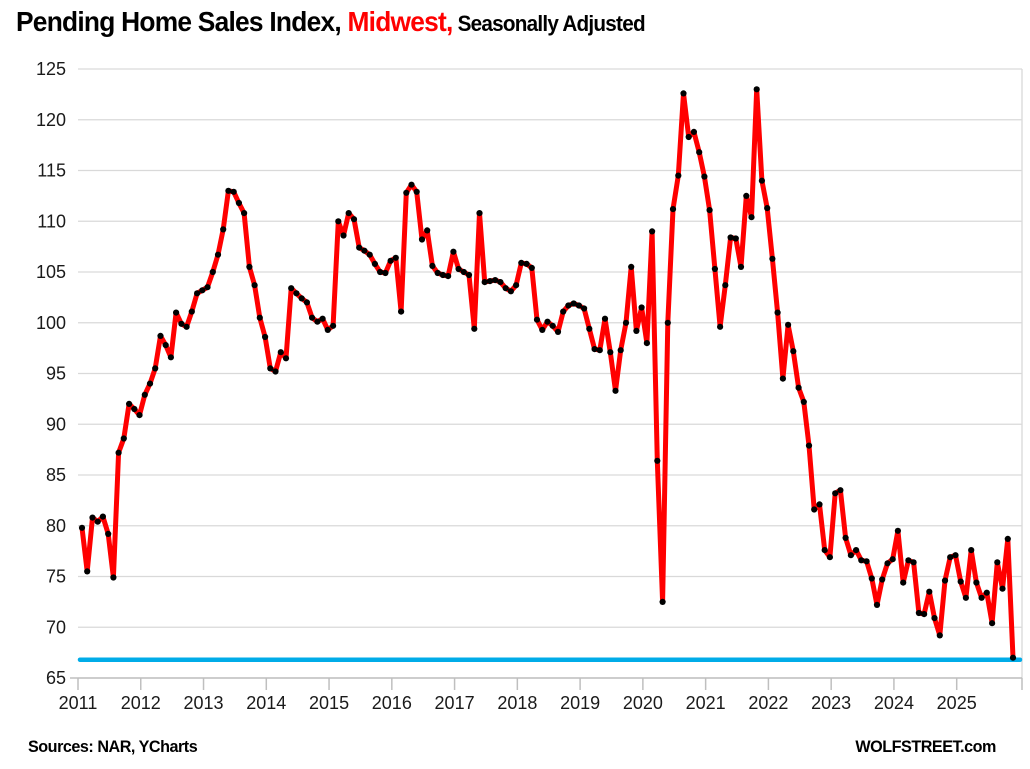 The width and height of the screenshot is (1030, 769). I want to click on wolfstreet-brand: WOLFSTREET.com, so click(925, 746).